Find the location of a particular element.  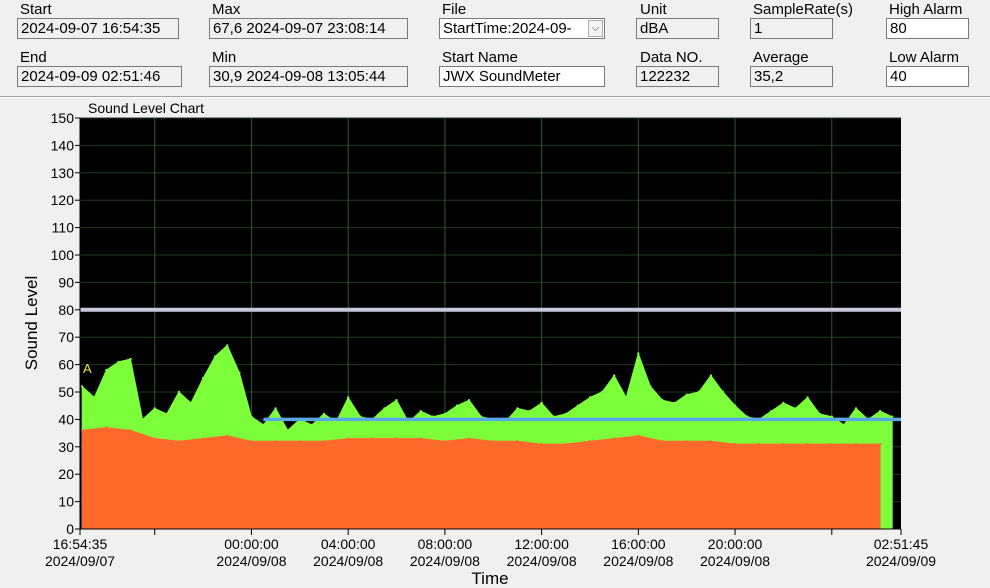

x-tick-label: 08:00:00 is located at coordinates (445, 544).